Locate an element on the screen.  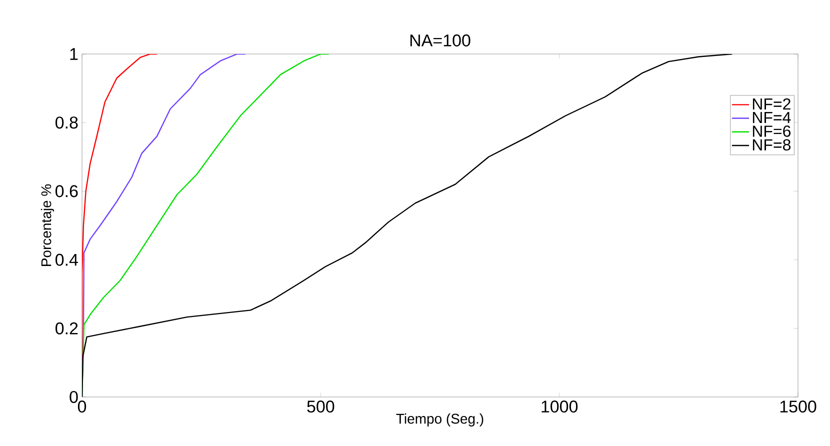
y-axis-title: Porcentaje % is located at coordinates (47, 225).